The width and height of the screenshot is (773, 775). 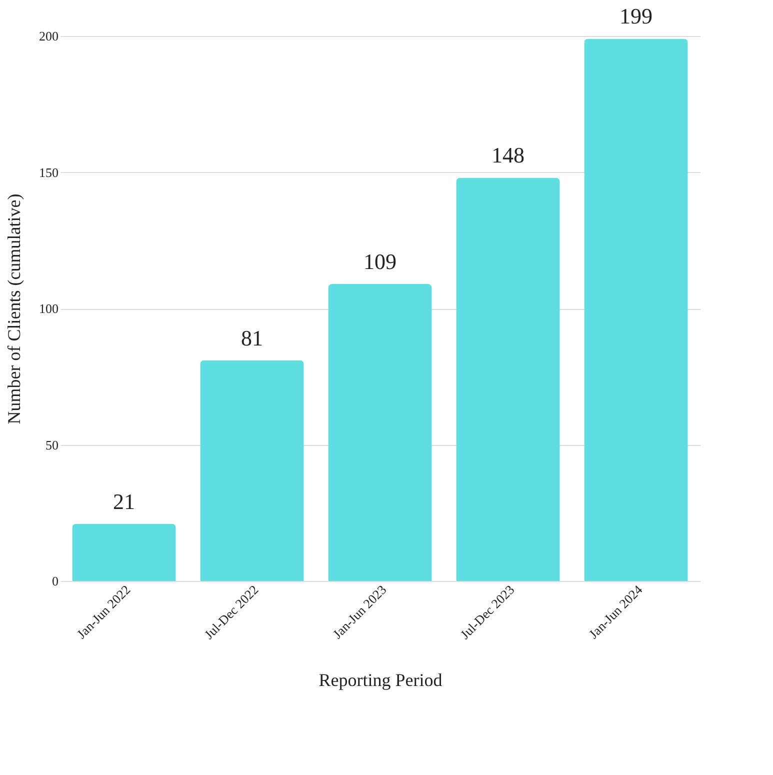 I want to click on data-label: 81, so click(x=252, y=337).